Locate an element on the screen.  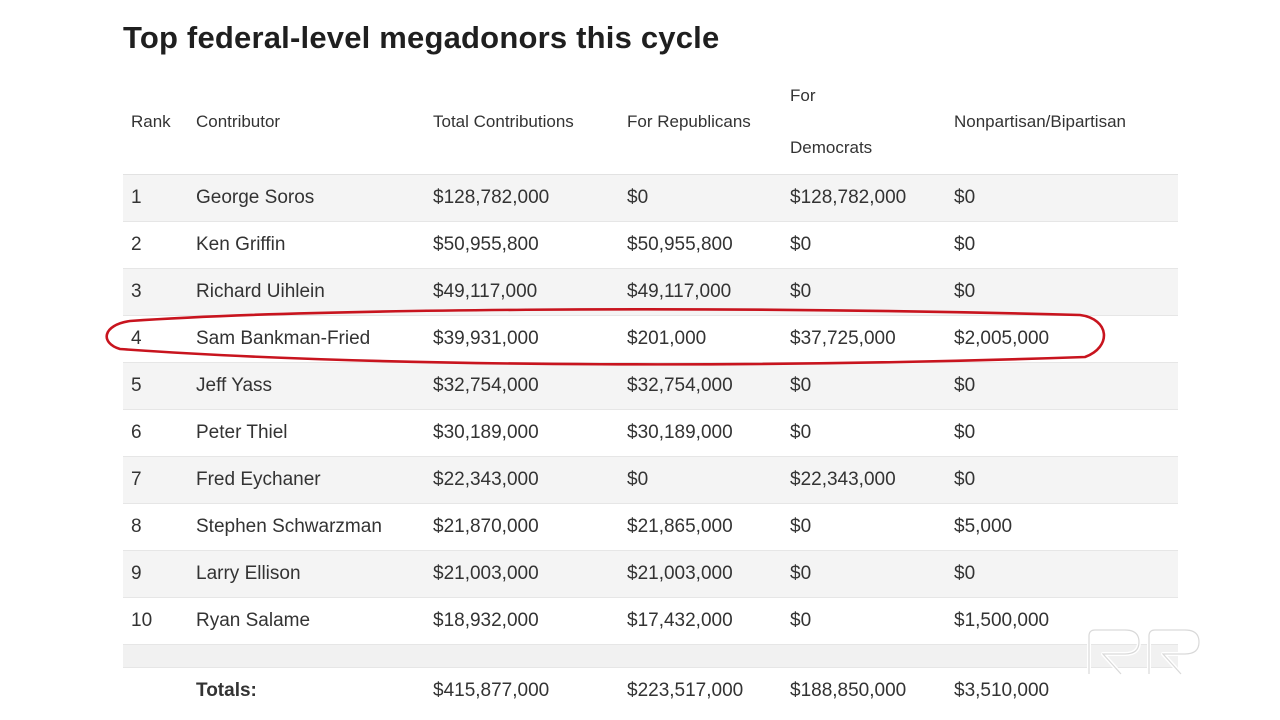
cell-total: $32,754,000 is located at coordinates (522, 386).